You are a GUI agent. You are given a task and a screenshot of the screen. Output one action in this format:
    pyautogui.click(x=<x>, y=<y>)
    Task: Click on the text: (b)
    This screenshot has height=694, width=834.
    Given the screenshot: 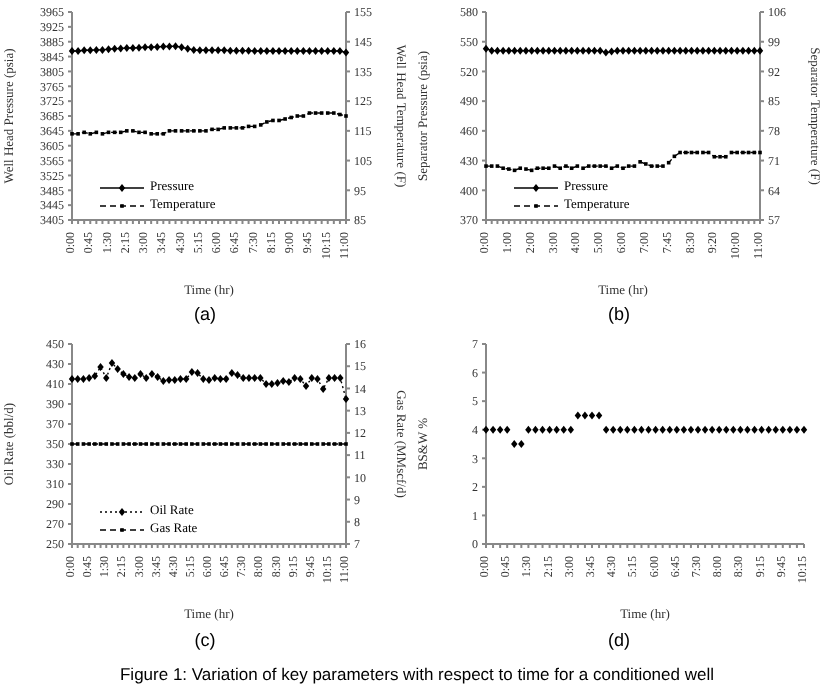 What is the action you would take?
    pyautogui.click(x=619, y=314)
    